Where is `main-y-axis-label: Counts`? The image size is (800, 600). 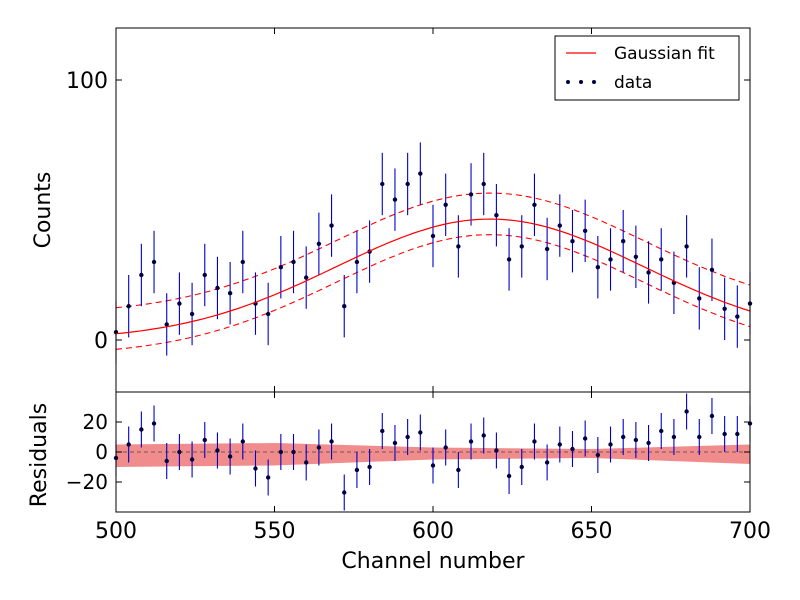 main-y-axis-label: Counts is located at coordinates (43, 210).